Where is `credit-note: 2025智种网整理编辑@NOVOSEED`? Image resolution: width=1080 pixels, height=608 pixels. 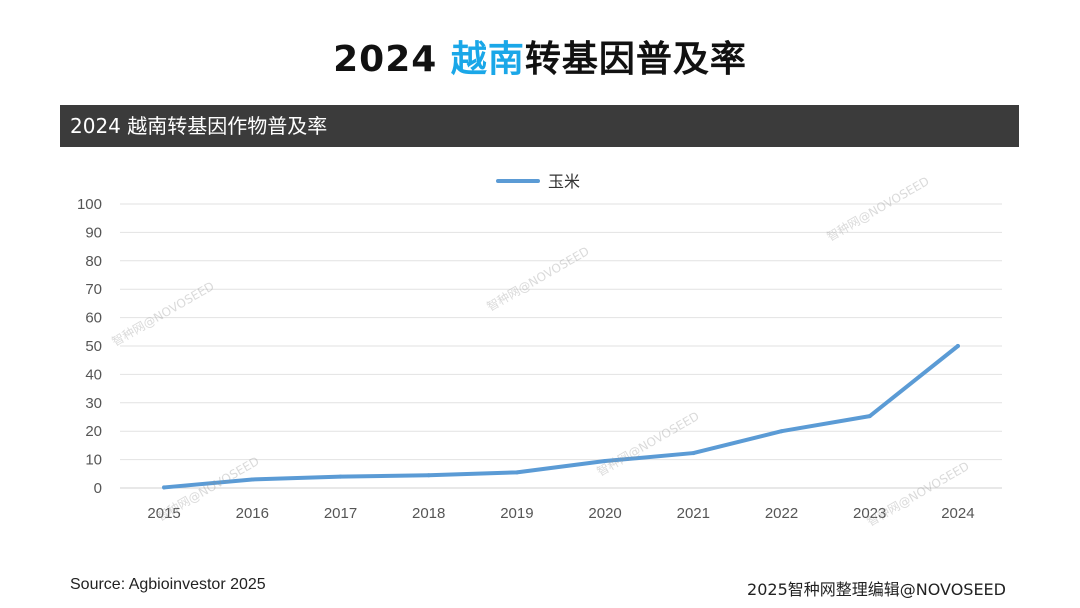 credit-note: 2025智种网整理编辑@NOVOSEED is located at coordinates (876, 589).